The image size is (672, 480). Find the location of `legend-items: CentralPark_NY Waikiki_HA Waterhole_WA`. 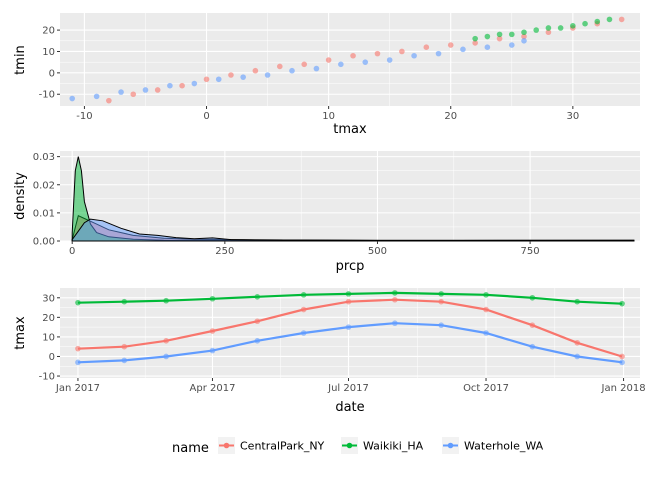

legend-items: CentralPark_NY Waikiki_HA Waterhole_WA is located at coordinates (381, 445).